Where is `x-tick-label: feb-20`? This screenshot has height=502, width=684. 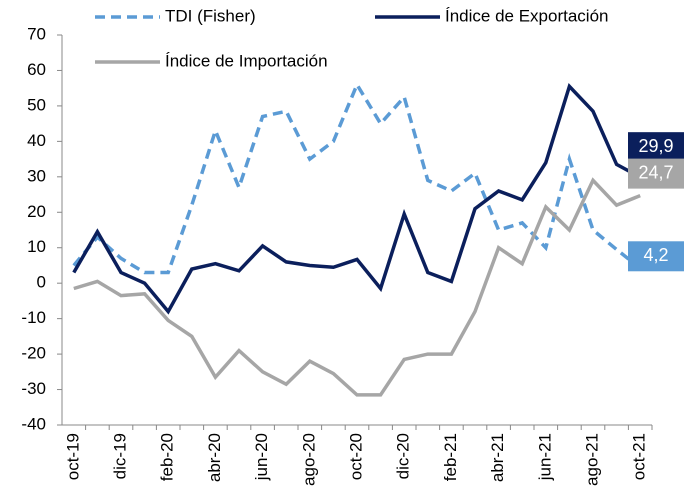
x-tick-label: feb-20 is located at coordinates (167, 457).